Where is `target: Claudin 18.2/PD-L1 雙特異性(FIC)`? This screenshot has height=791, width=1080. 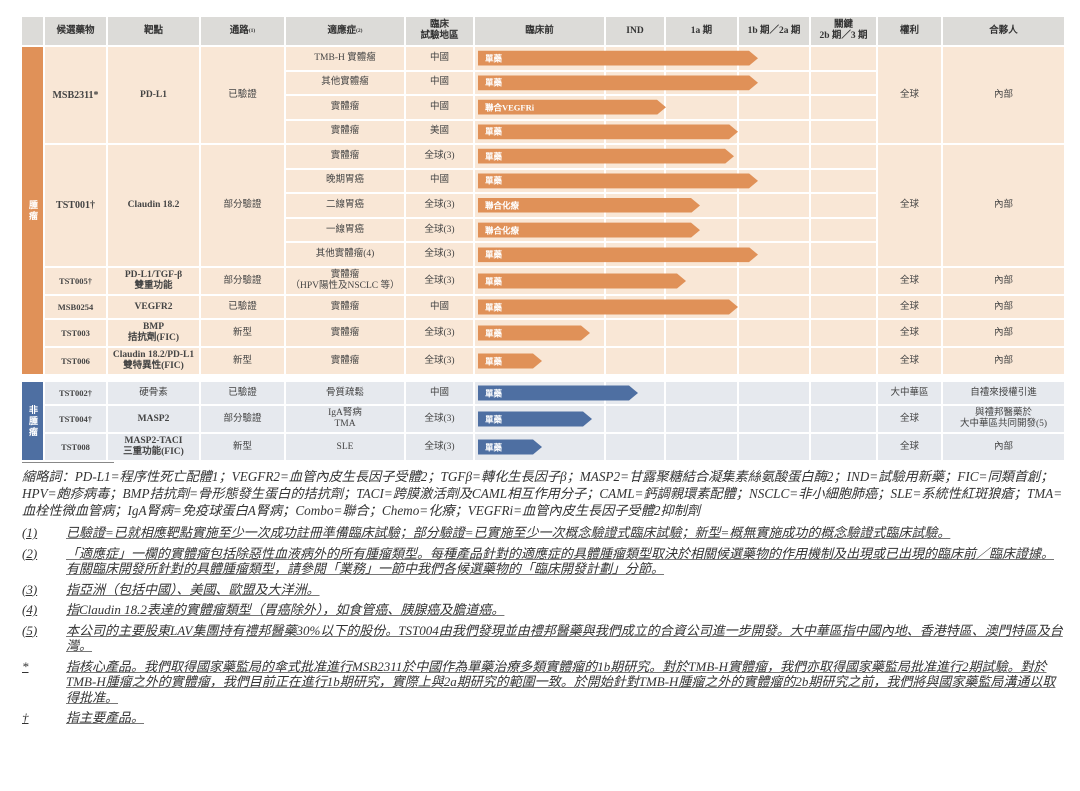
target: Claudin 18.2/PD-L1 雙特異性(FIC) is located at coordinates (154, 362).